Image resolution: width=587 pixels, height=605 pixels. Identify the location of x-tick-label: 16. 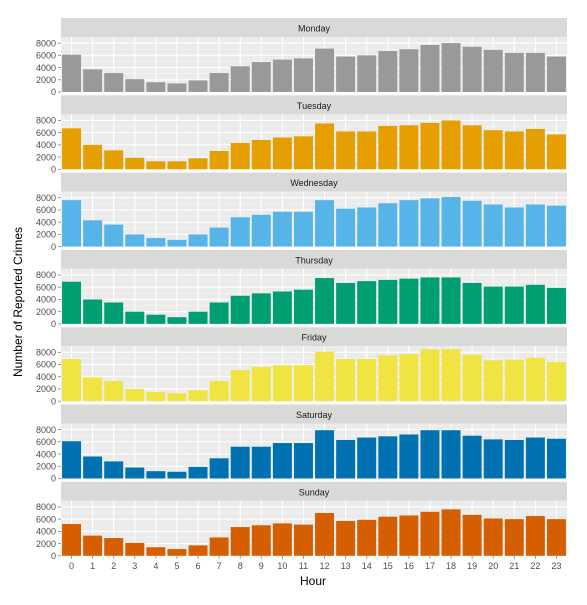
(409, 566).